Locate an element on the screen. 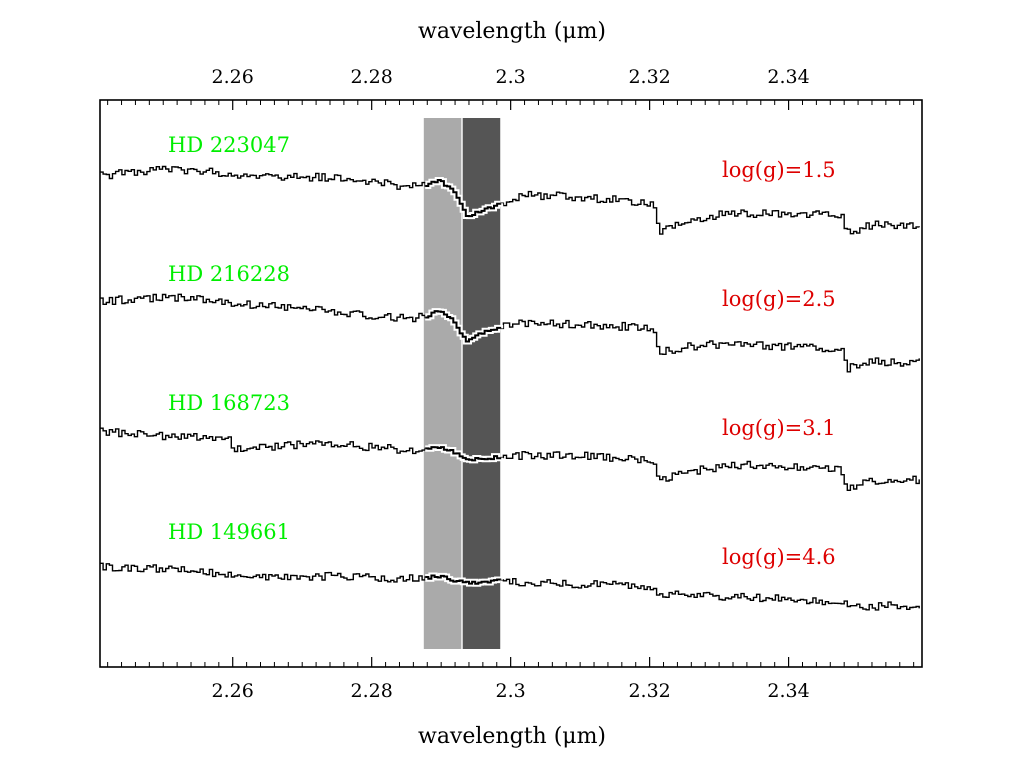 This screenshot has width=1024, height=768. x-tick-label-top: 2.34 is located at coordinates (788, 77).